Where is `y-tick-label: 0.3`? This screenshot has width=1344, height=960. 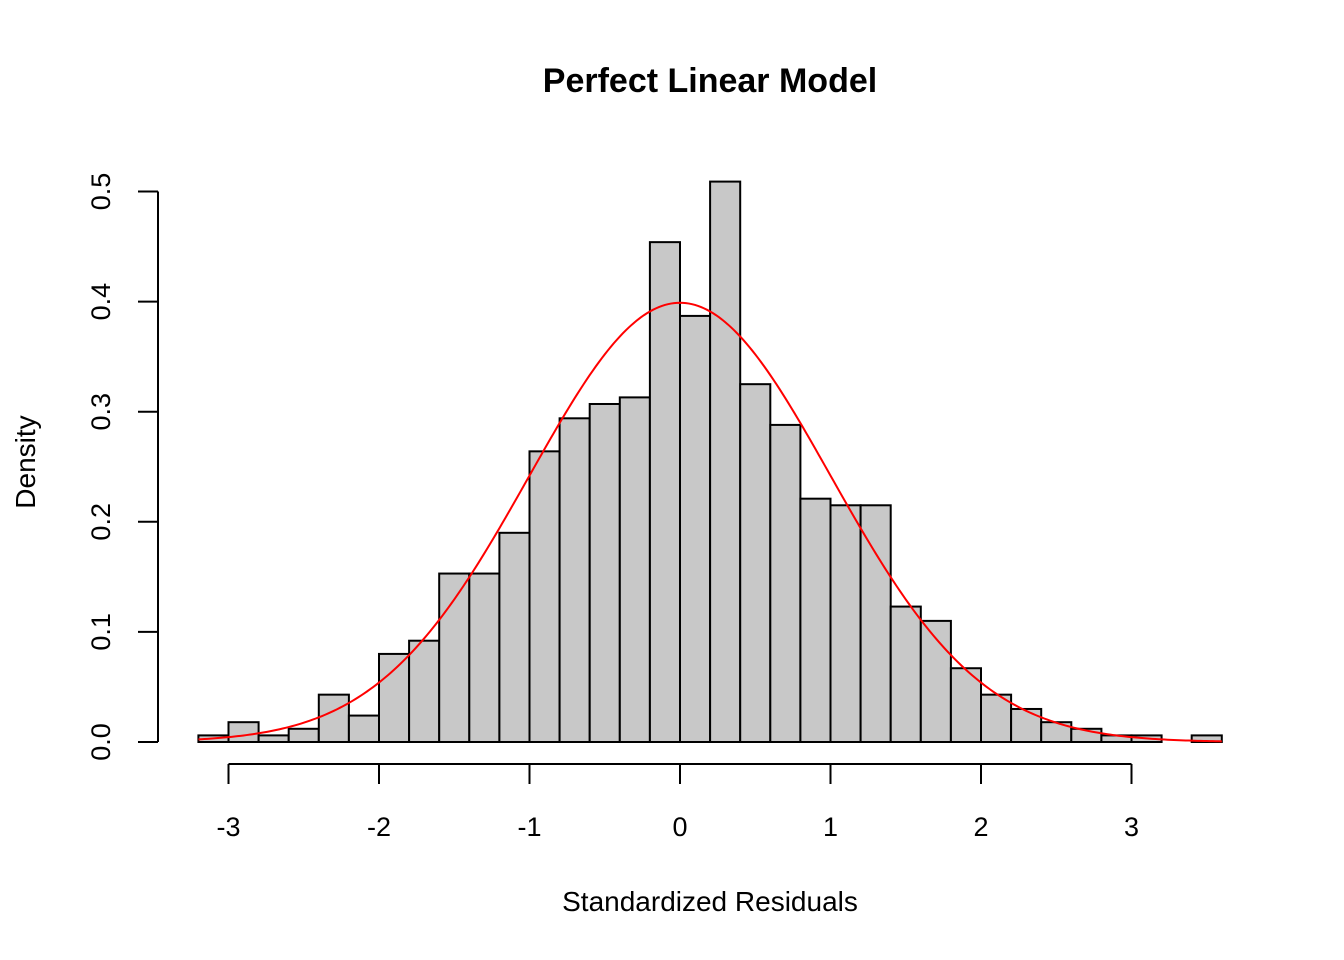
y-tick-label: 0.3 is located at coordinates (101, 412).